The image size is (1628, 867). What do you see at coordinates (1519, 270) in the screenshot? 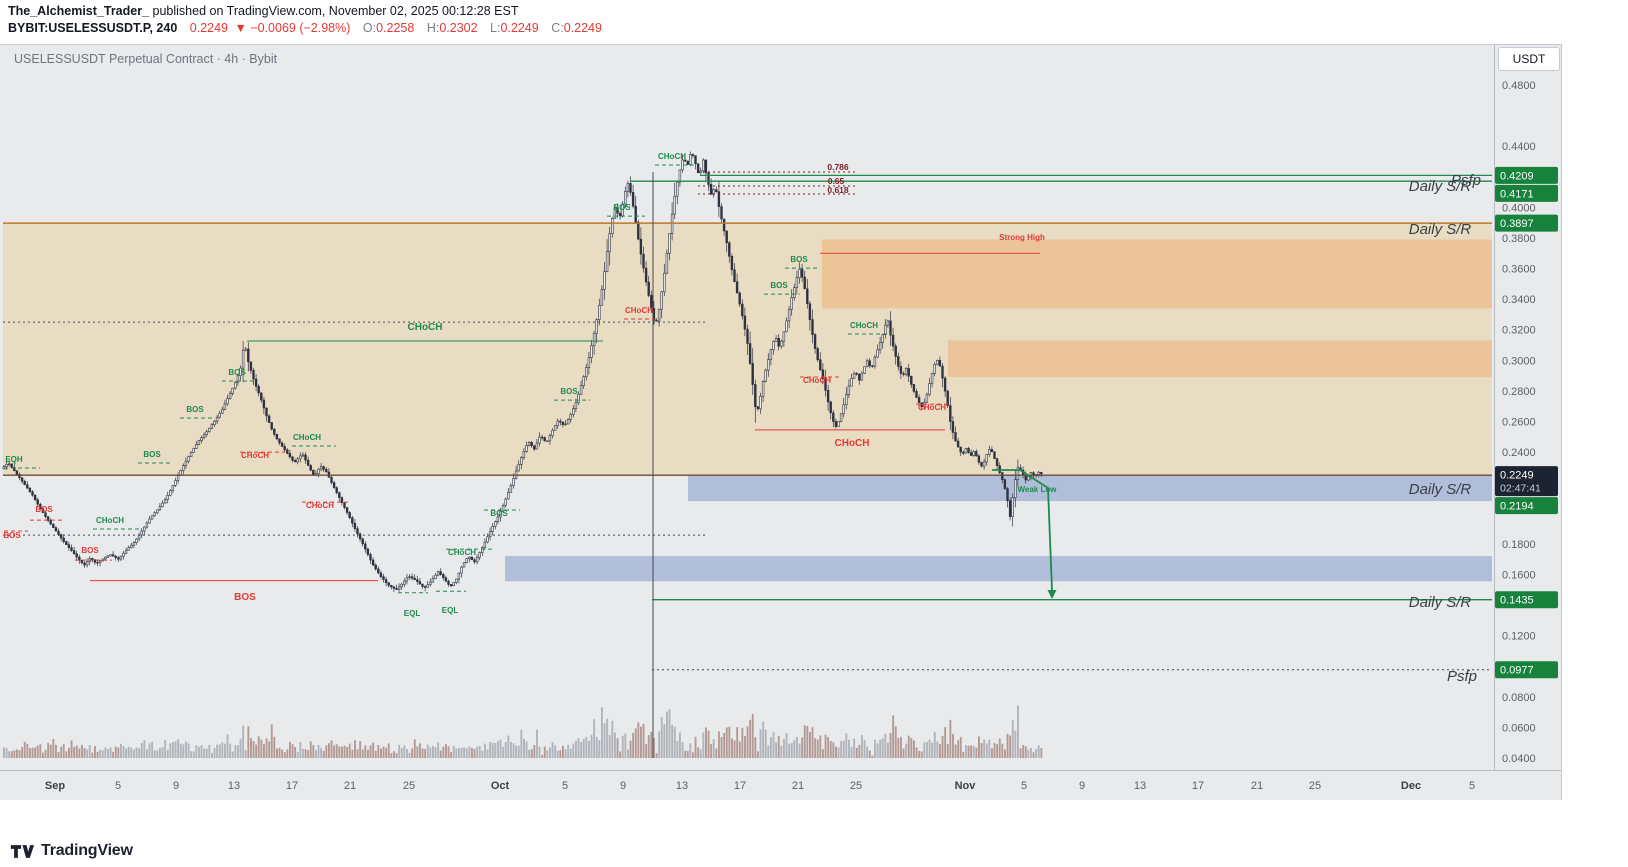
I see `price-tick: 0.3600` at bounding box center [1519, 270].